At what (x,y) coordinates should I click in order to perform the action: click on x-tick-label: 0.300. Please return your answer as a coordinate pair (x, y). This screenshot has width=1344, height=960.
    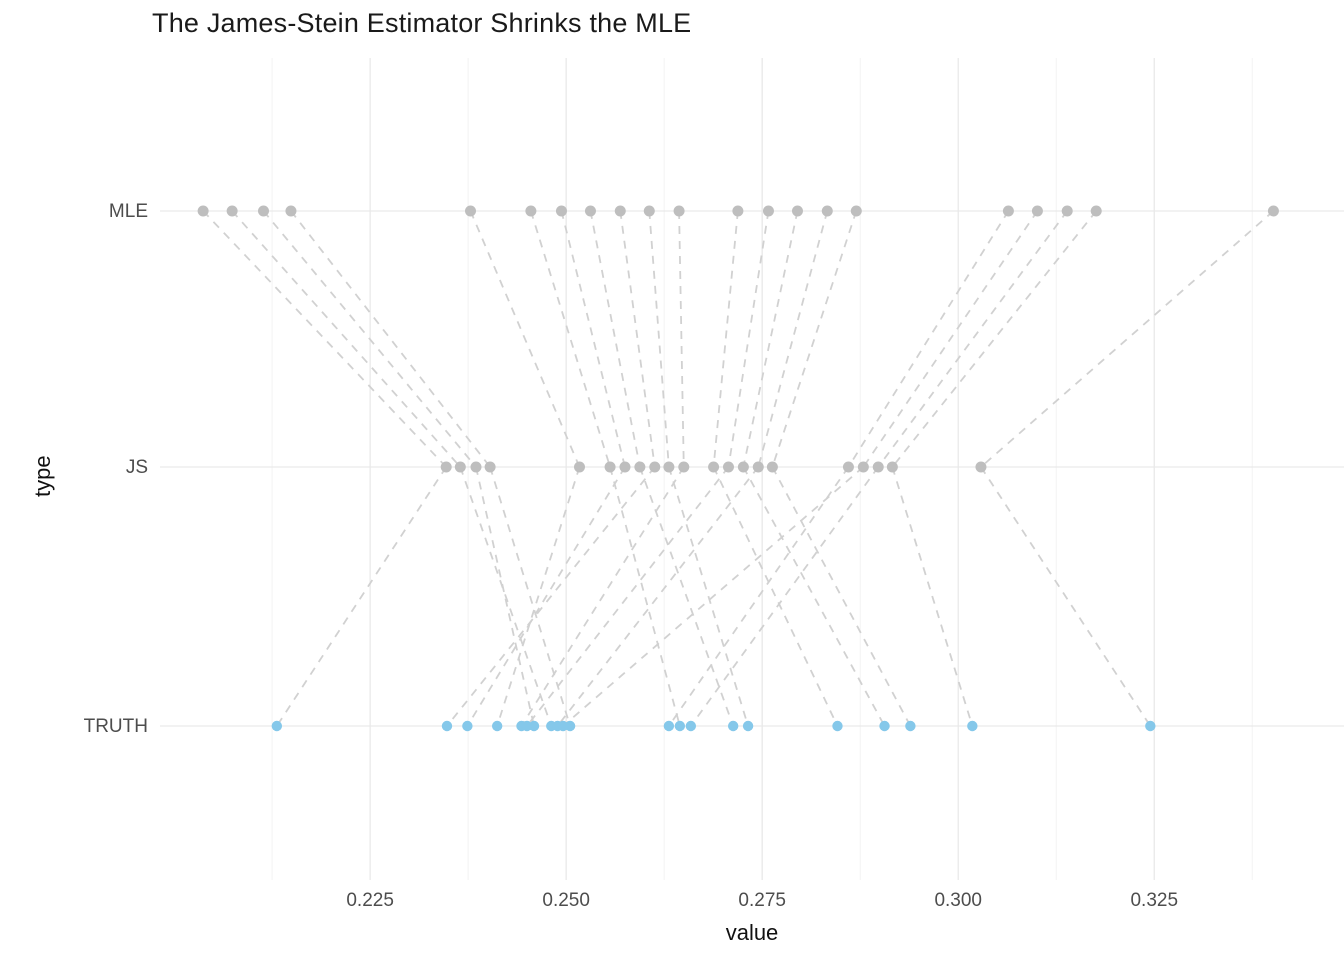
    Looking at the image, I should click on (958, 900).